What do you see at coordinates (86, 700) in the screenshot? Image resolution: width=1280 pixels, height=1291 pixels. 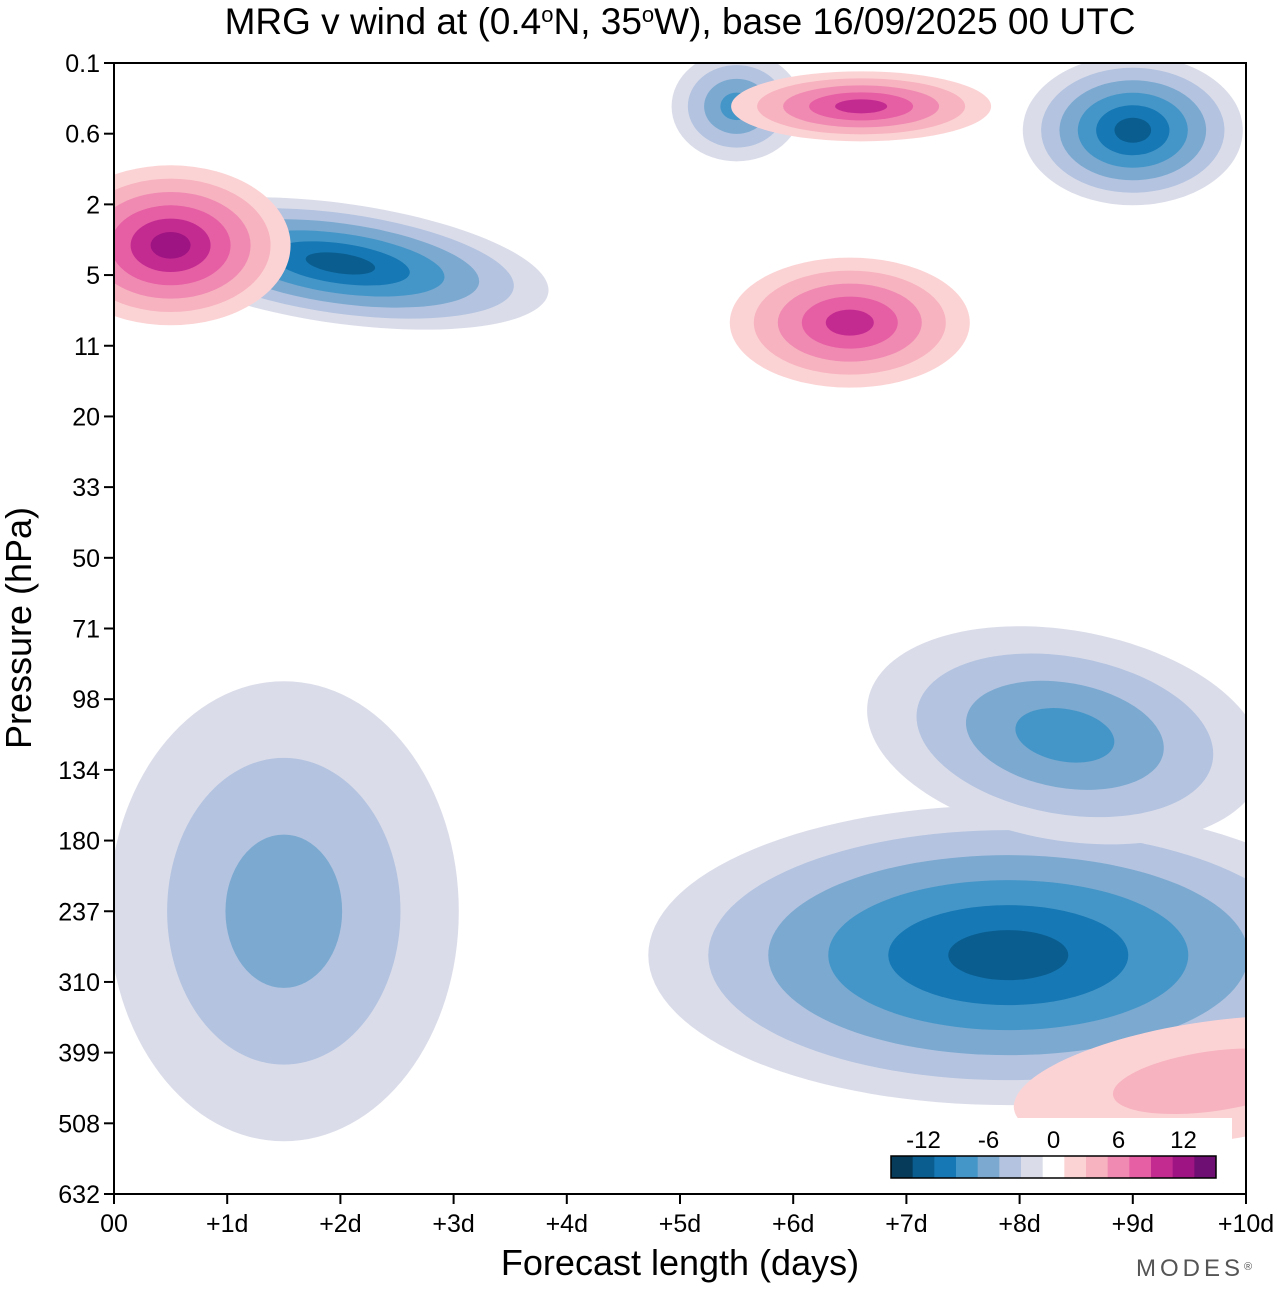 I see `y-tick-label: 98` at bounding box center [86, 700].